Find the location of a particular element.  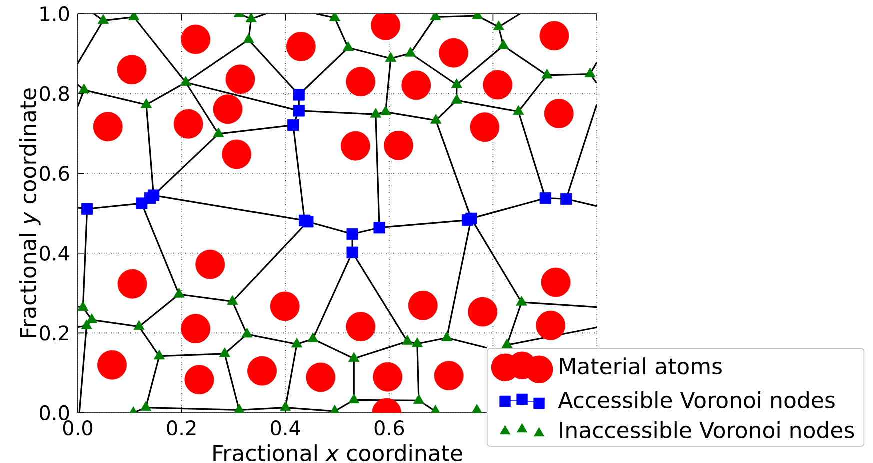

y-axis-title: Fractional y coordinate is located at coordinates (30, 213).